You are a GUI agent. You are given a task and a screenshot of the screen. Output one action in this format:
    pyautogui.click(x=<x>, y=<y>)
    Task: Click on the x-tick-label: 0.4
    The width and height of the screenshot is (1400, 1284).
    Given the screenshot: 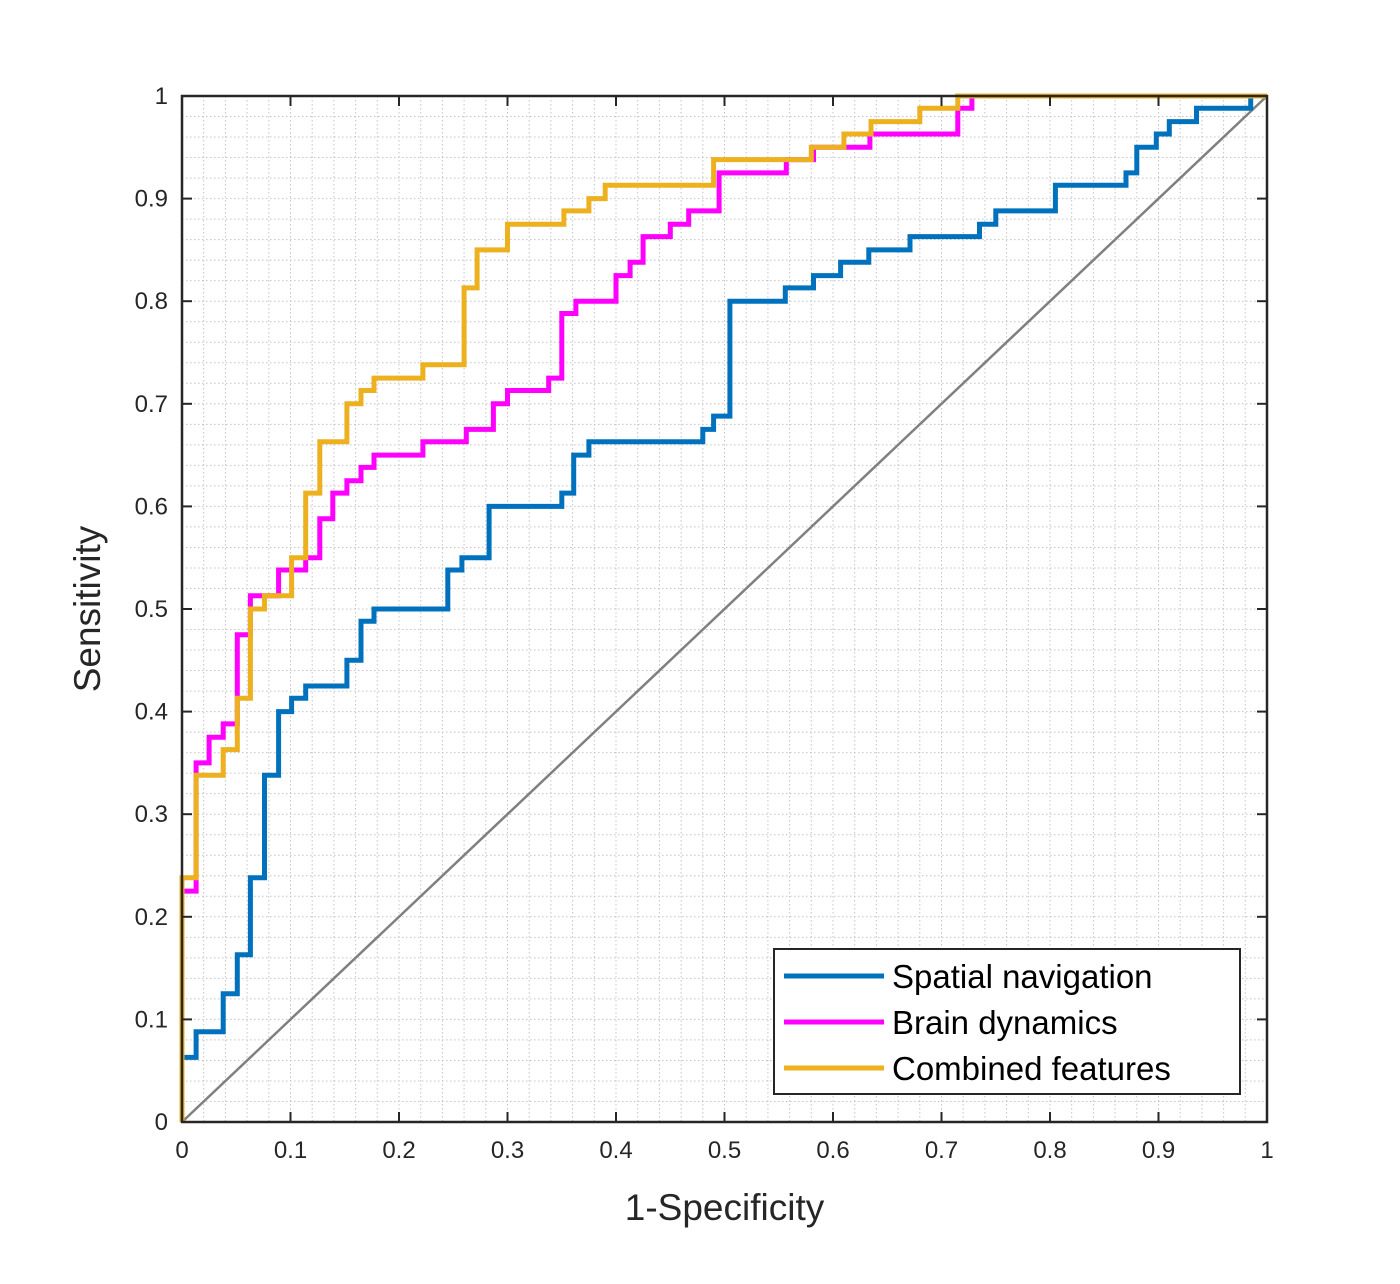 What is the action you would take?
    pyautogui.click(x=615, y=1150)
    